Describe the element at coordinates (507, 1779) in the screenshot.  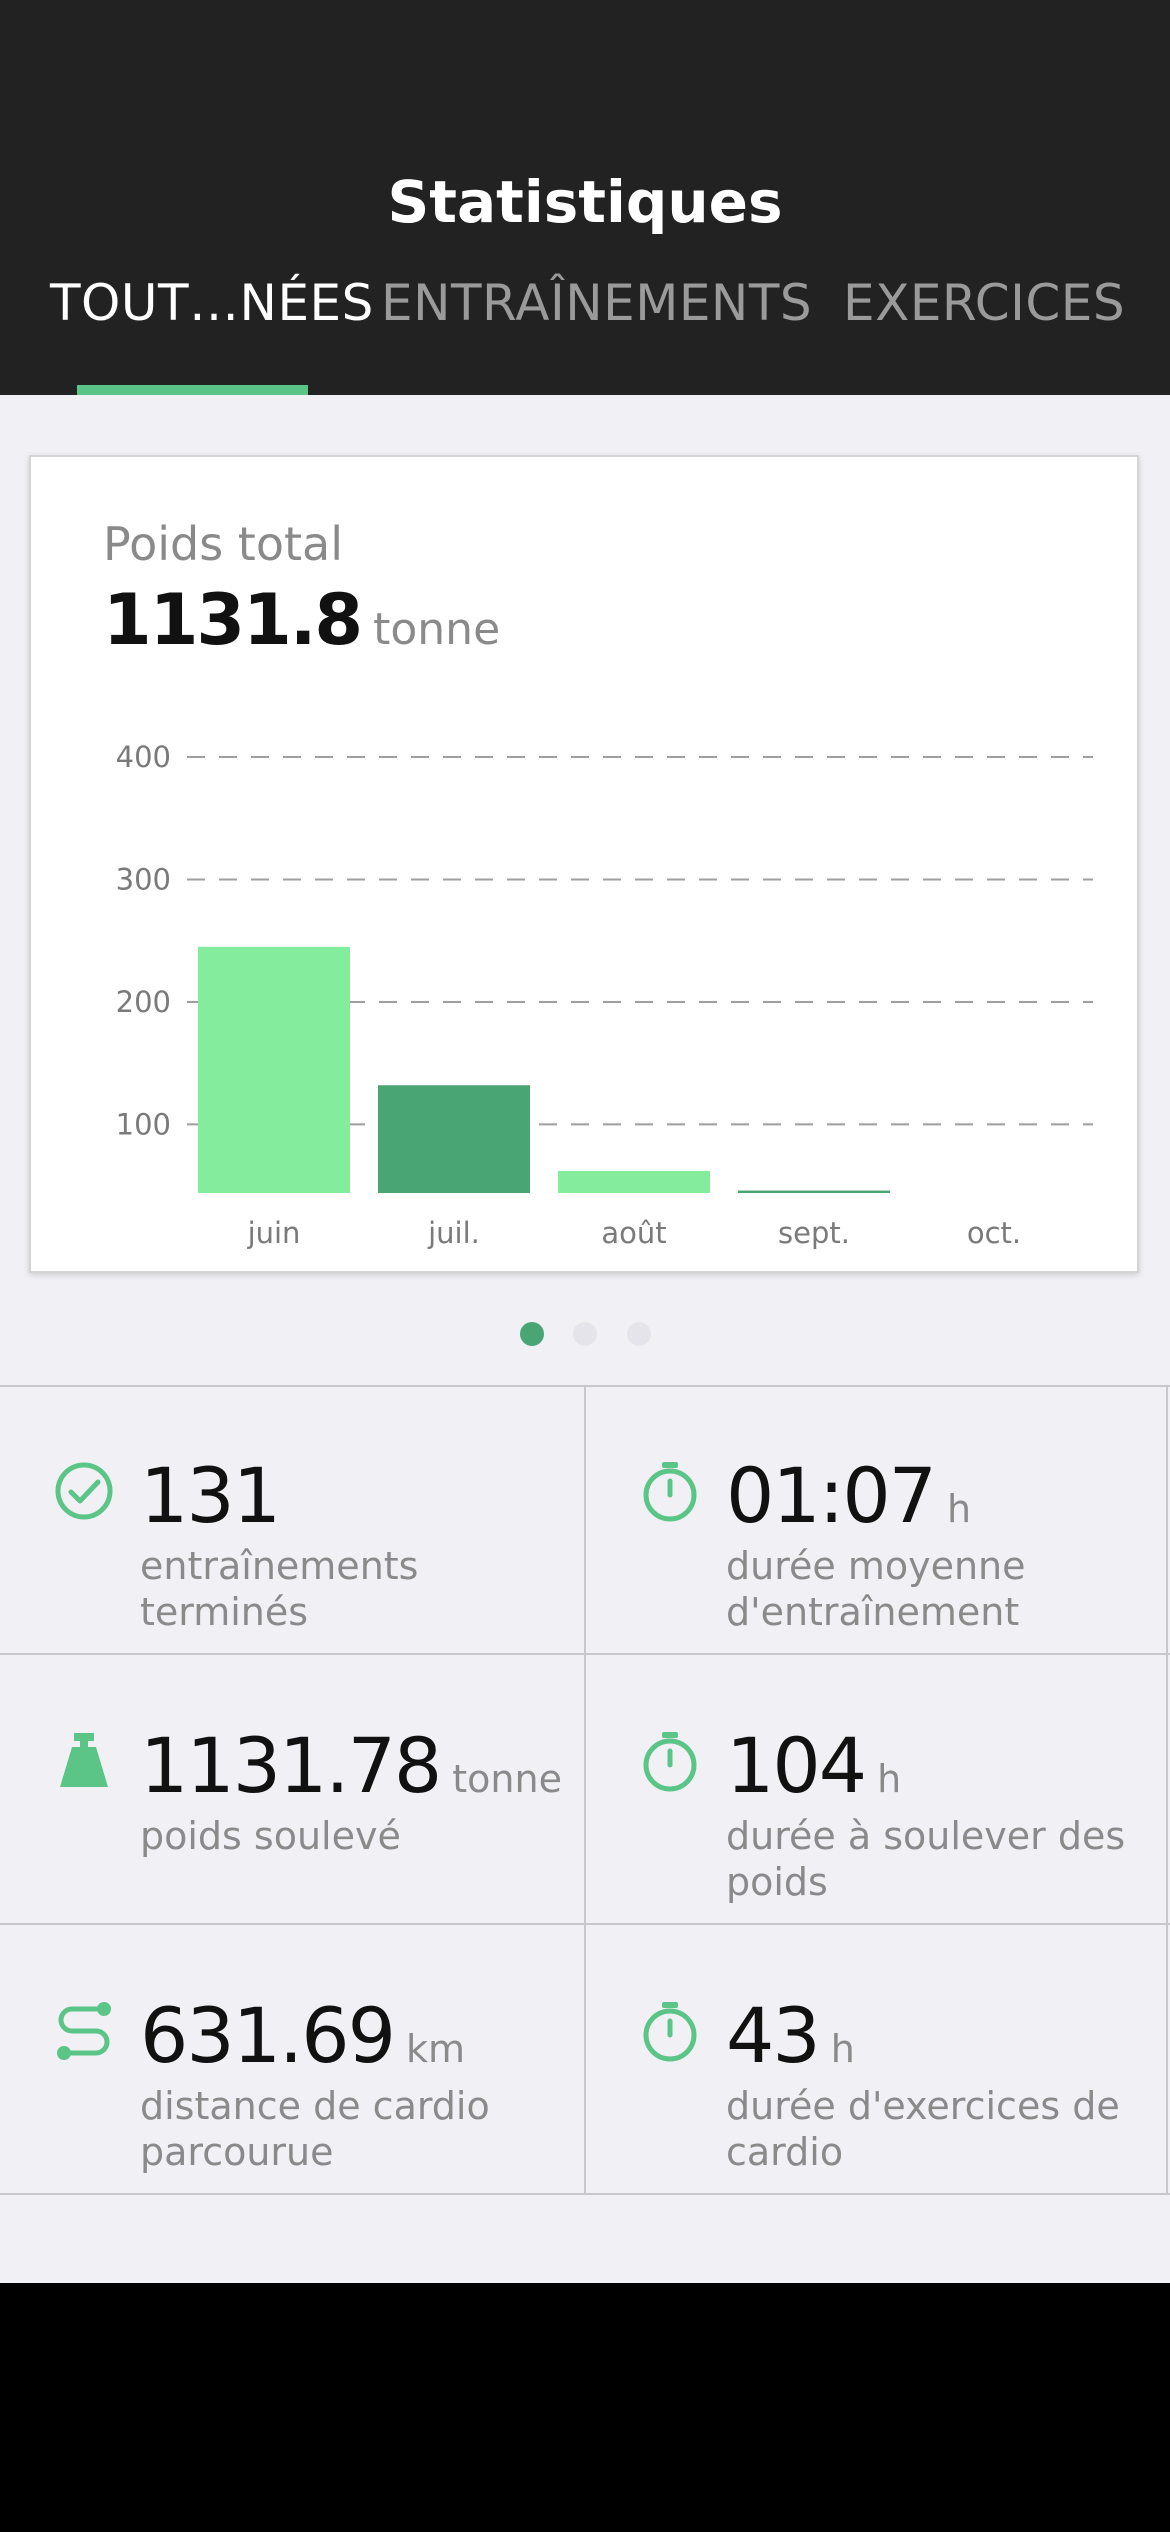
I see `stat-unit: tonne` at that location.